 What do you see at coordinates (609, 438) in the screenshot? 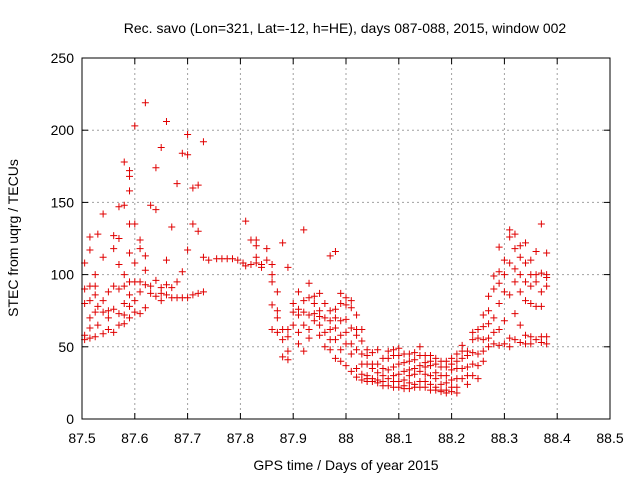
I see `x-tick-label: 88.5` at bounding box center [609, 438].